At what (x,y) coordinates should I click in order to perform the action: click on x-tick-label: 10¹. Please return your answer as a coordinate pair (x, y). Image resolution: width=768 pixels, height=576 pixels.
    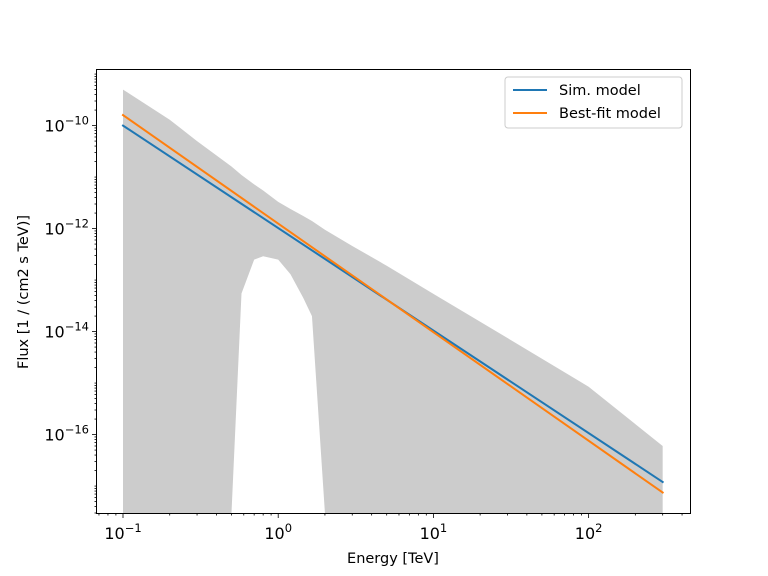
    Looking at the image, I should click on (434, 532).